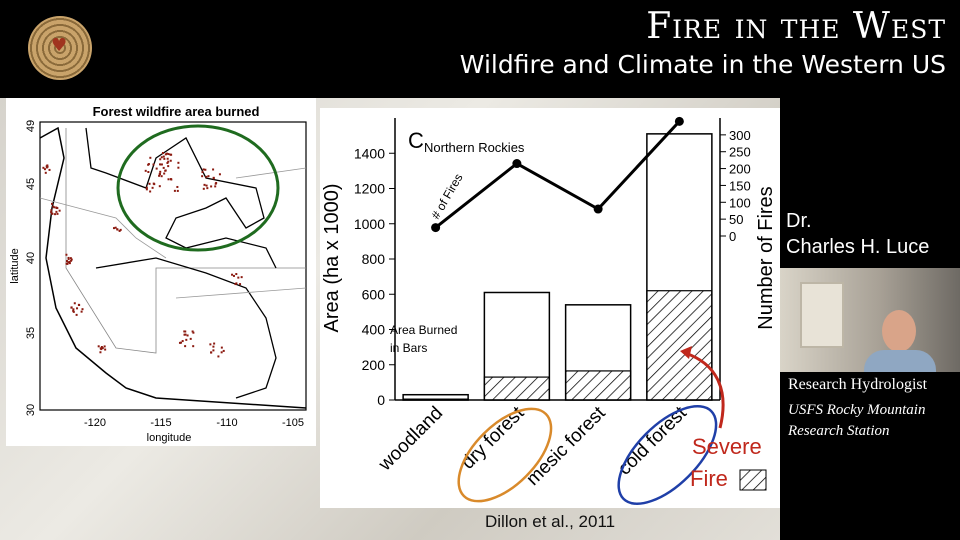 Image resolution: width=960 pixels, height=540 pixels. Describe the element at coordinates (493, 437) in the screenshot. I see `category-label: dry forest` at that location.